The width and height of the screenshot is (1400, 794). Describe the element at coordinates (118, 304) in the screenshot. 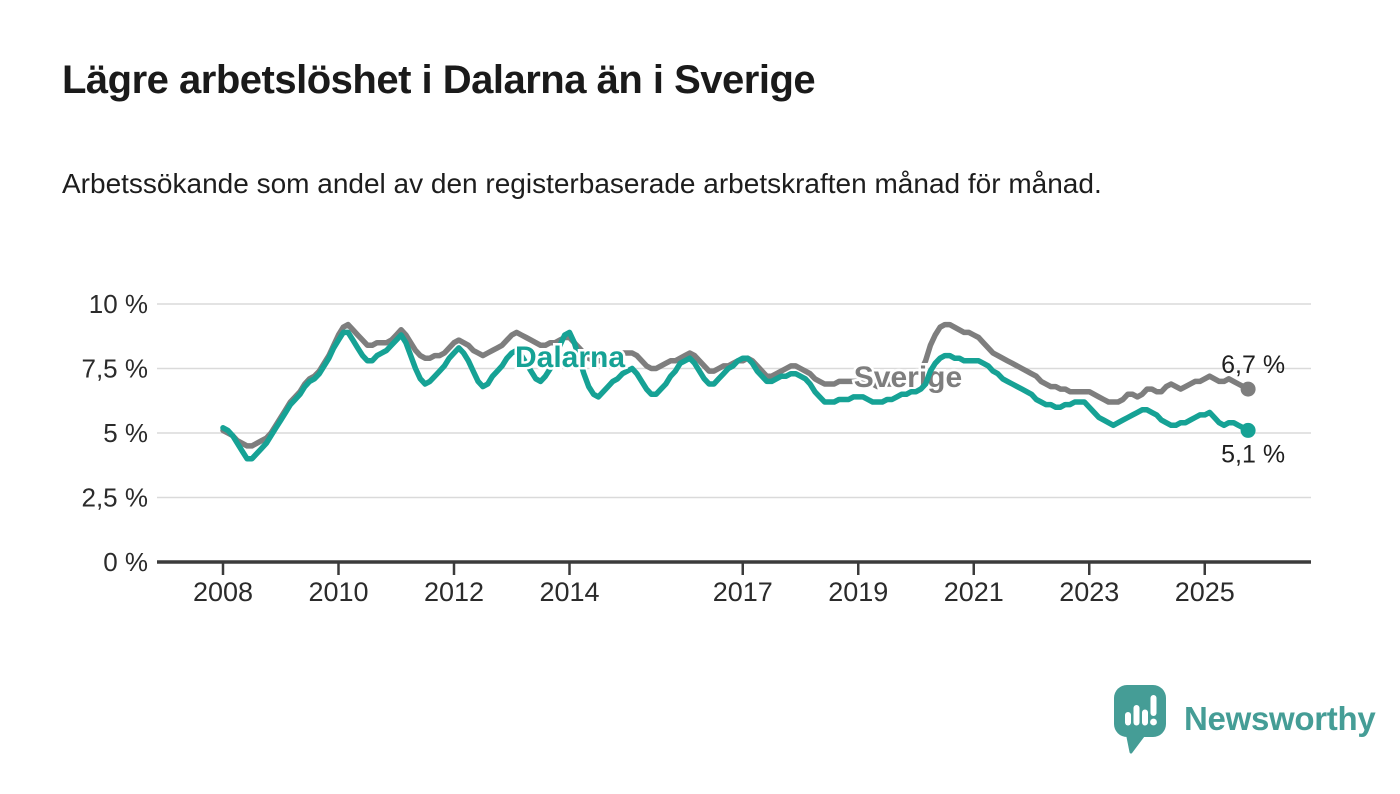

I see `y-axis-tick-label: 10 %` at that location.